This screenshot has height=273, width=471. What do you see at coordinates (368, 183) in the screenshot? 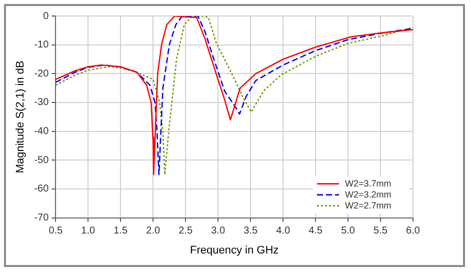
I see `legend-label: W2=3.7mm` at bounding box center [368, 183].